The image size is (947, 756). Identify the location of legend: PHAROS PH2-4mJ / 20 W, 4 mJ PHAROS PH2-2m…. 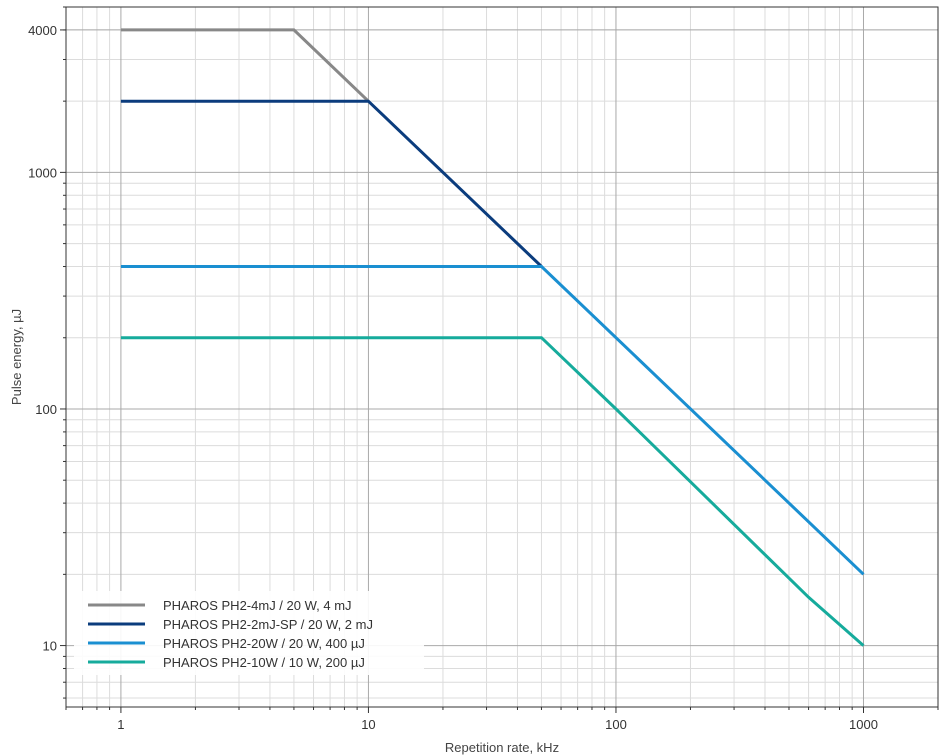
(249, 633).